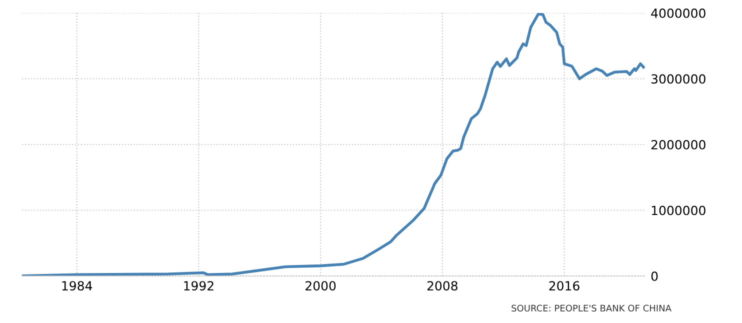  What do you see at coordinates (592, 308) in the screenshot?
I see `source-note: SOURCE: PEOPLE'S BANK OF CHINA` at bounding box center [592, 308].